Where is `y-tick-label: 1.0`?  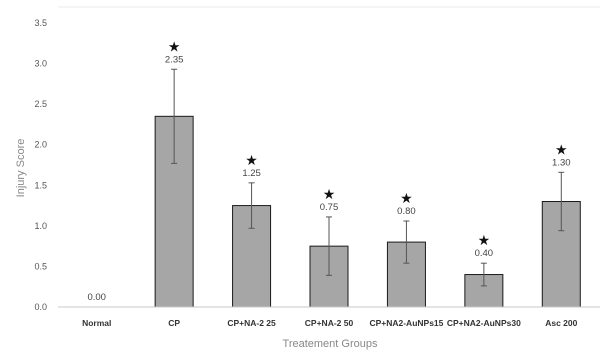
y-tick-label: 1.0 is located at coordinates (40, 226).